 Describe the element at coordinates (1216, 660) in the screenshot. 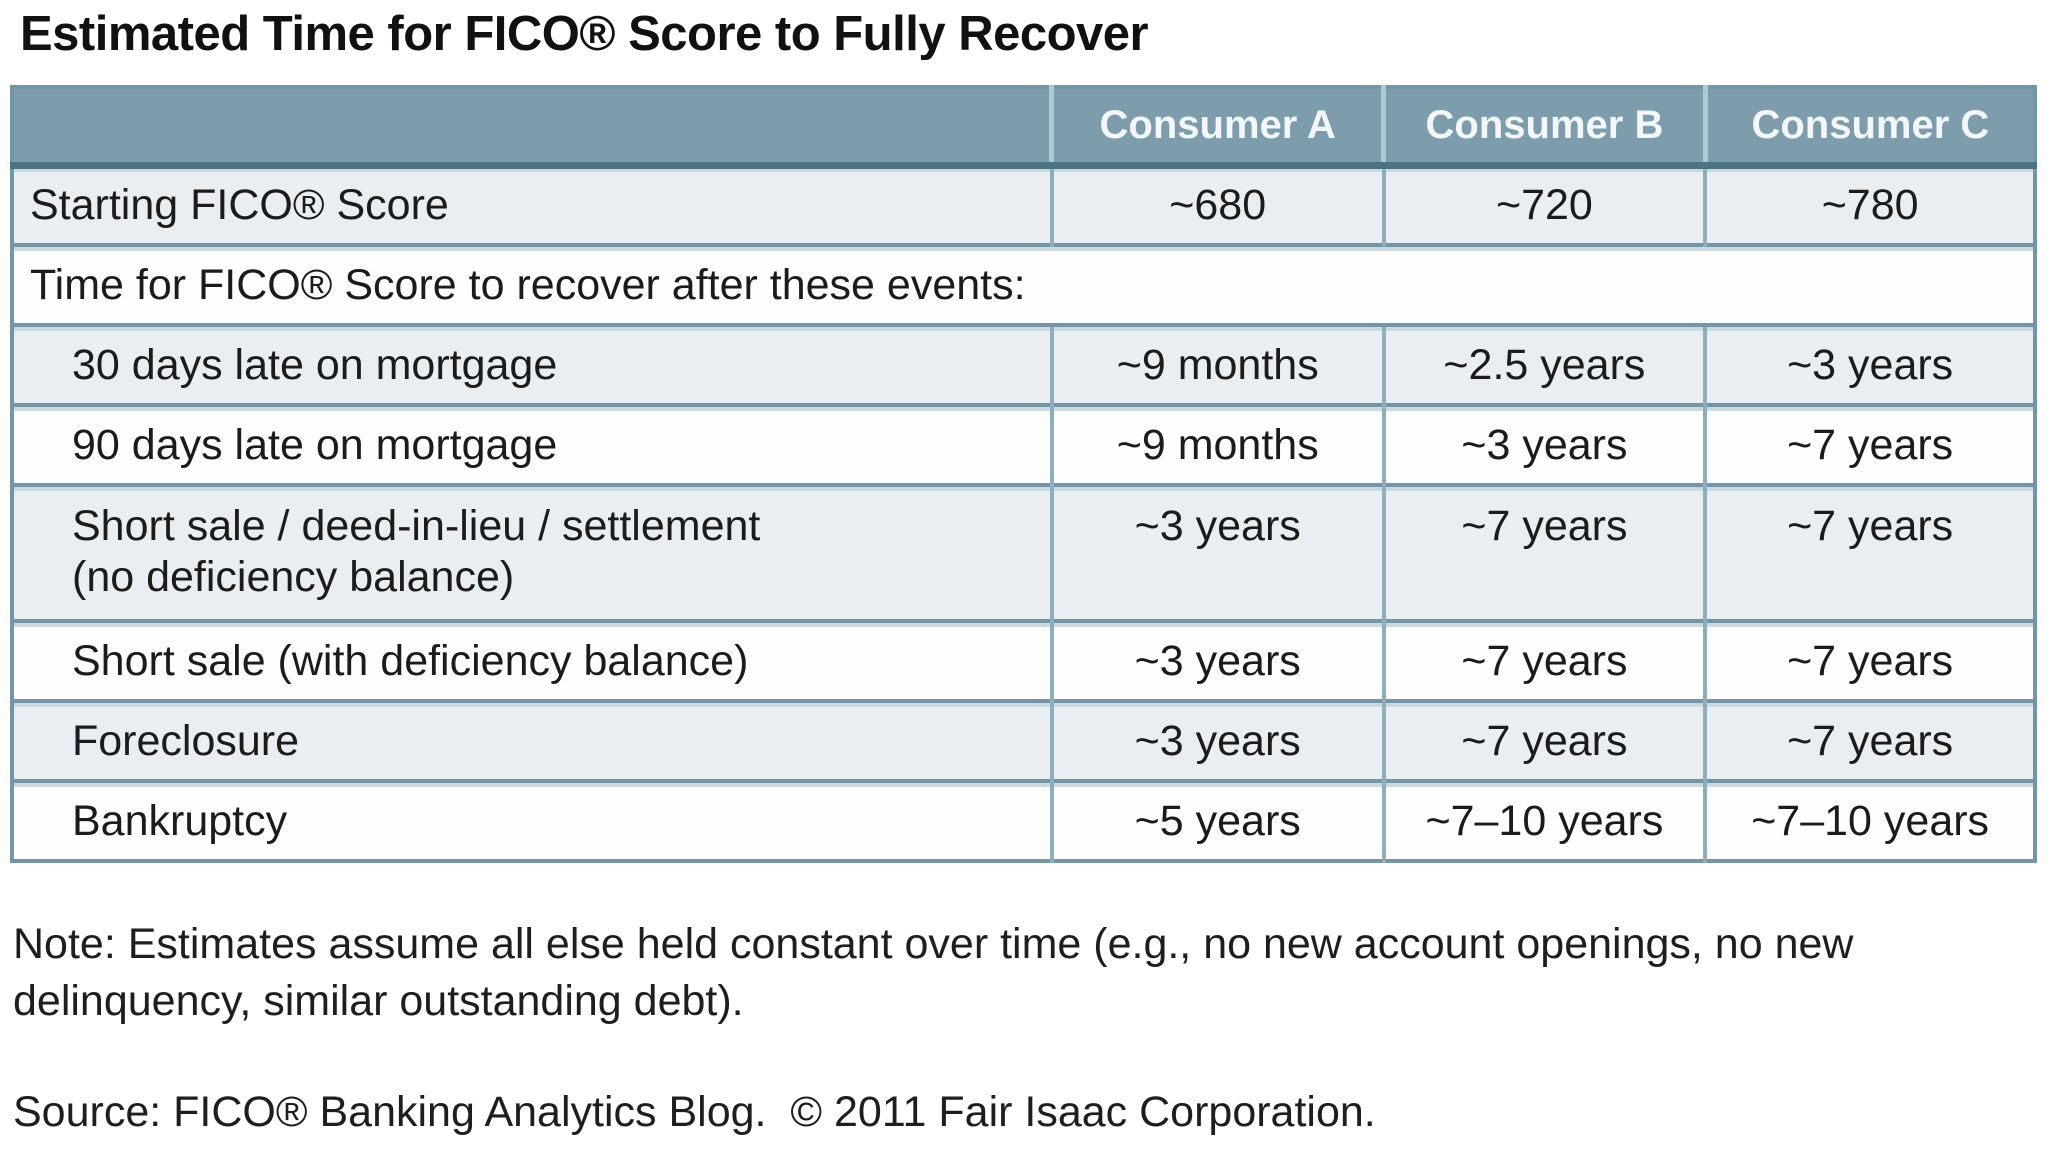

I see `cell-shortsale-wd-consumer-a: ~3 years` at that location.